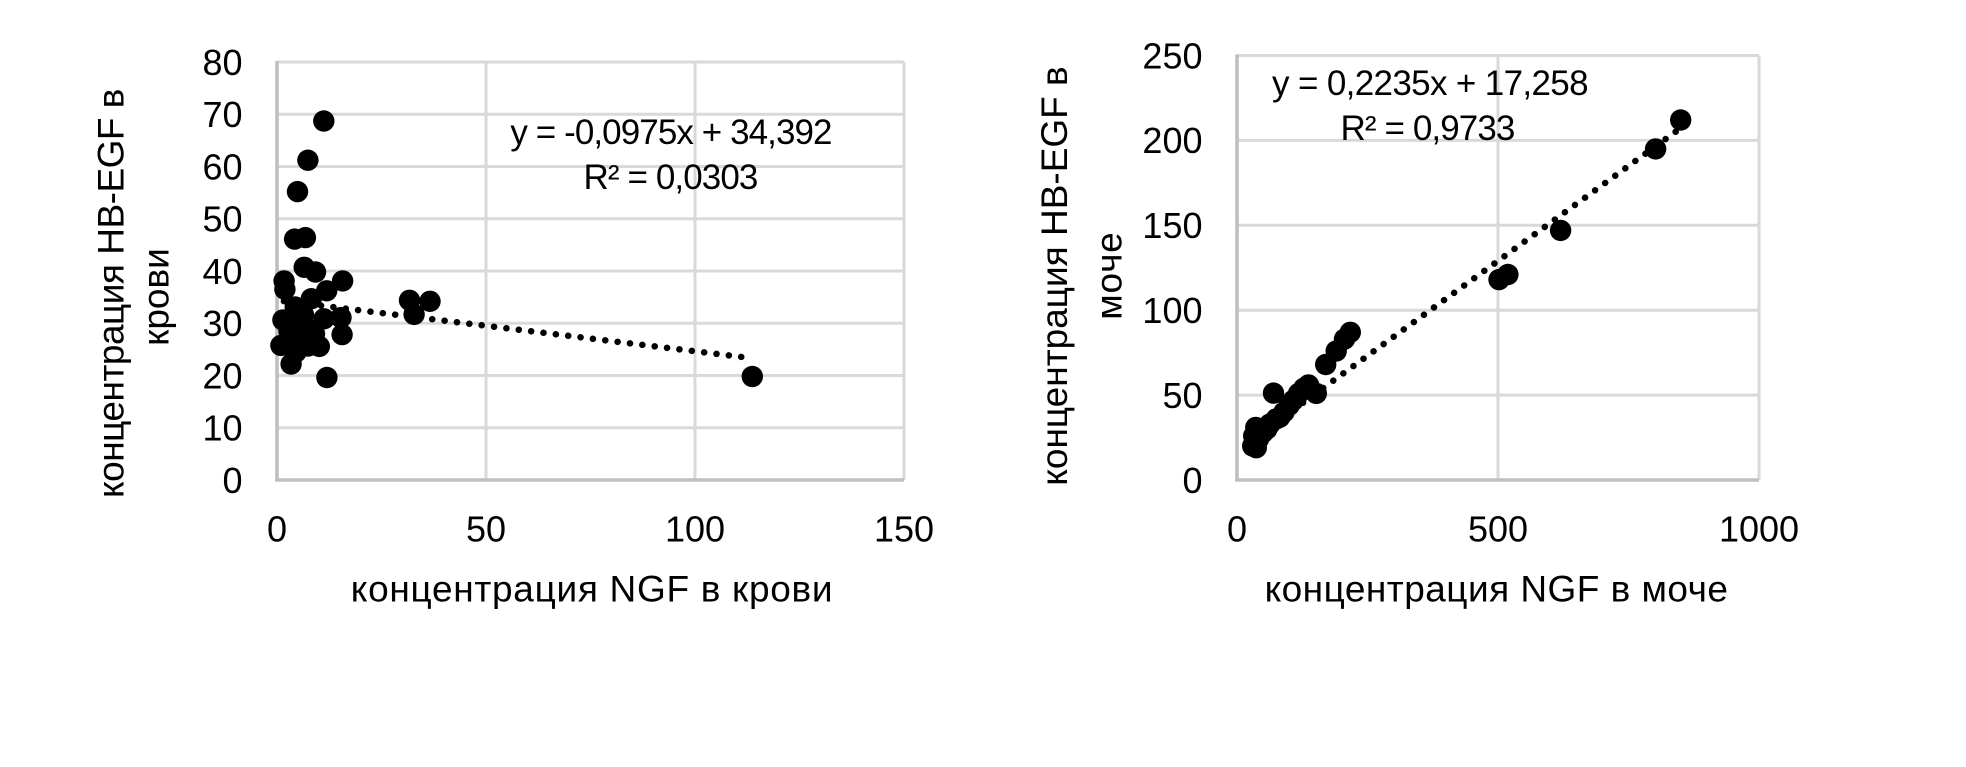  What do you see at coordinates (1498, 528) in the screenshot?
I see `svg-text: 500` at bounding box center [1498, 528].